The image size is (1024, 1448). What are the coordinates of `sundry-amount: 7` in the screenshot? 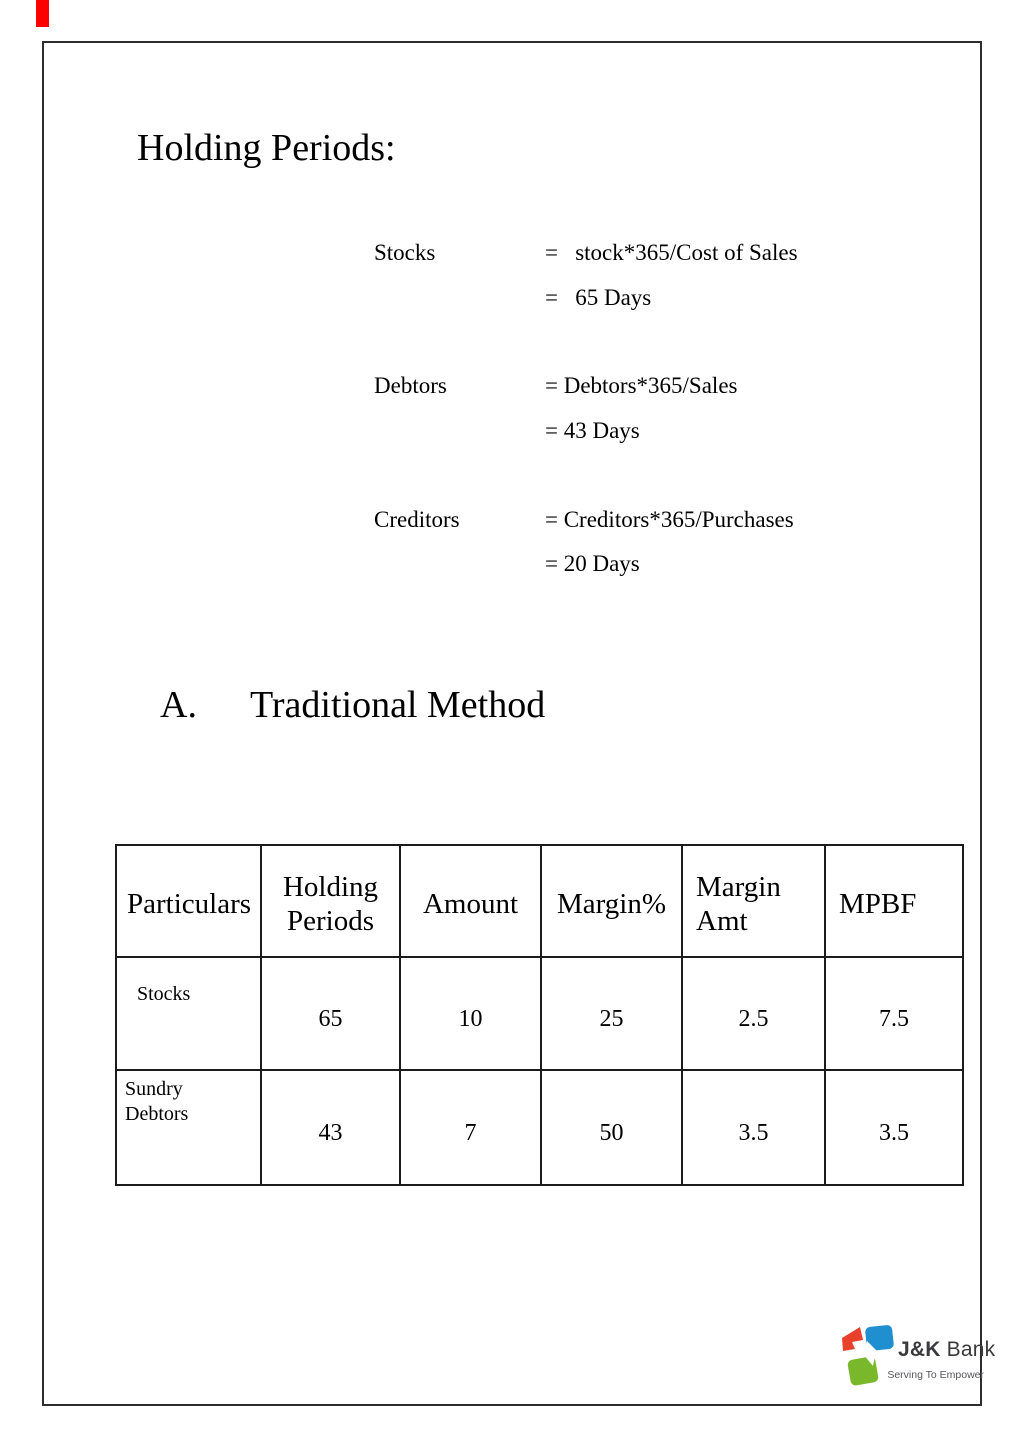 It's located at (471, 1127).